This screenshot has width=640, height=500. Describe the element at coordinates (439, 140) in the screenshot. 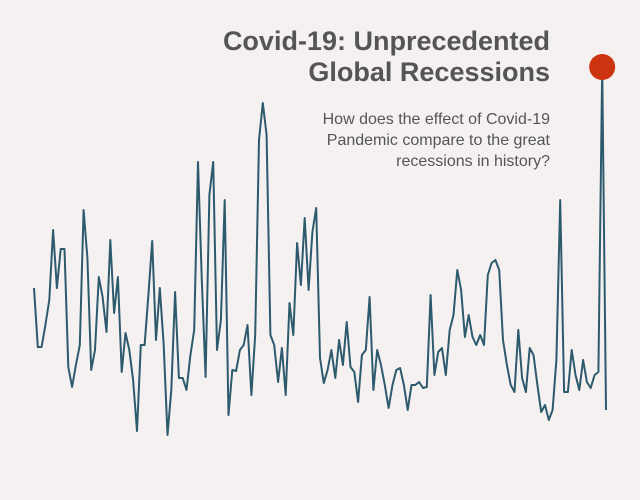

I see `chart-subtitle: Pandemic compare to the great` at that location.